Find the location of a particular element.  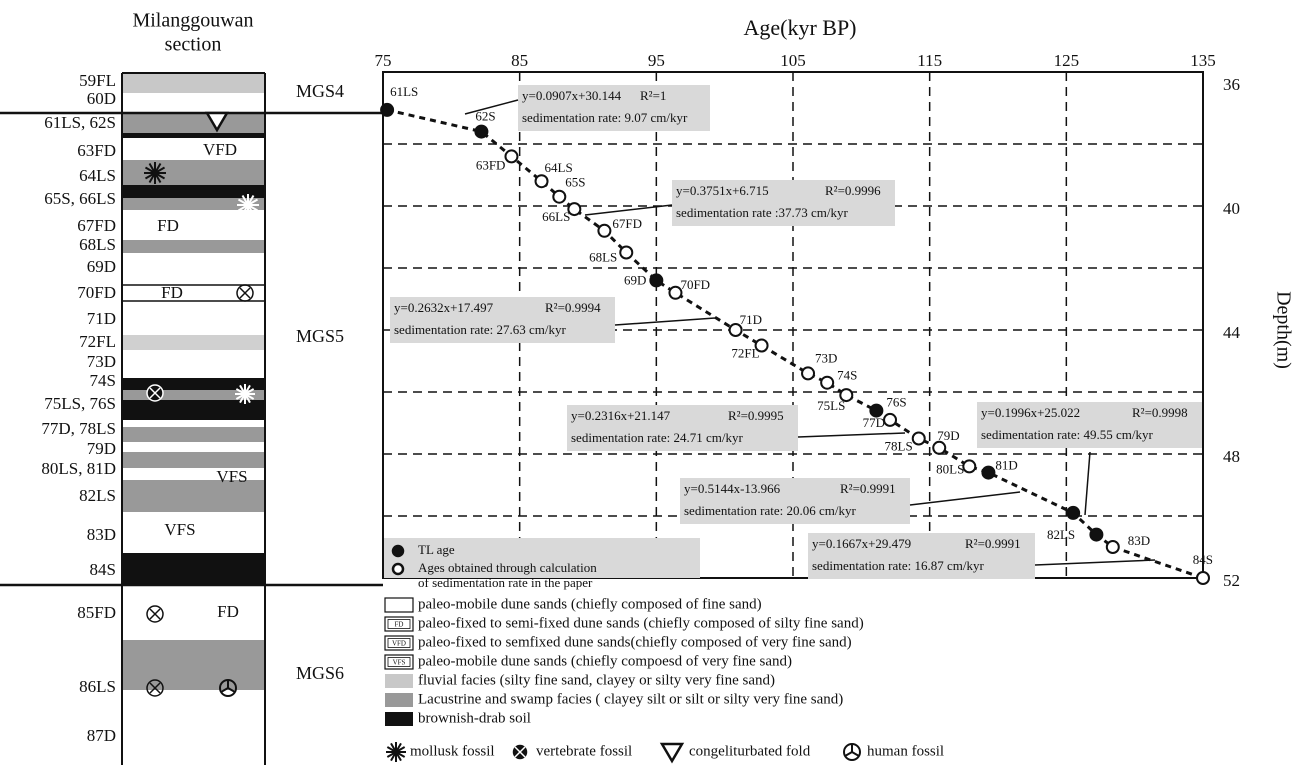

y-axis-title: Depth(m) is located at coordinates (1283, 330).